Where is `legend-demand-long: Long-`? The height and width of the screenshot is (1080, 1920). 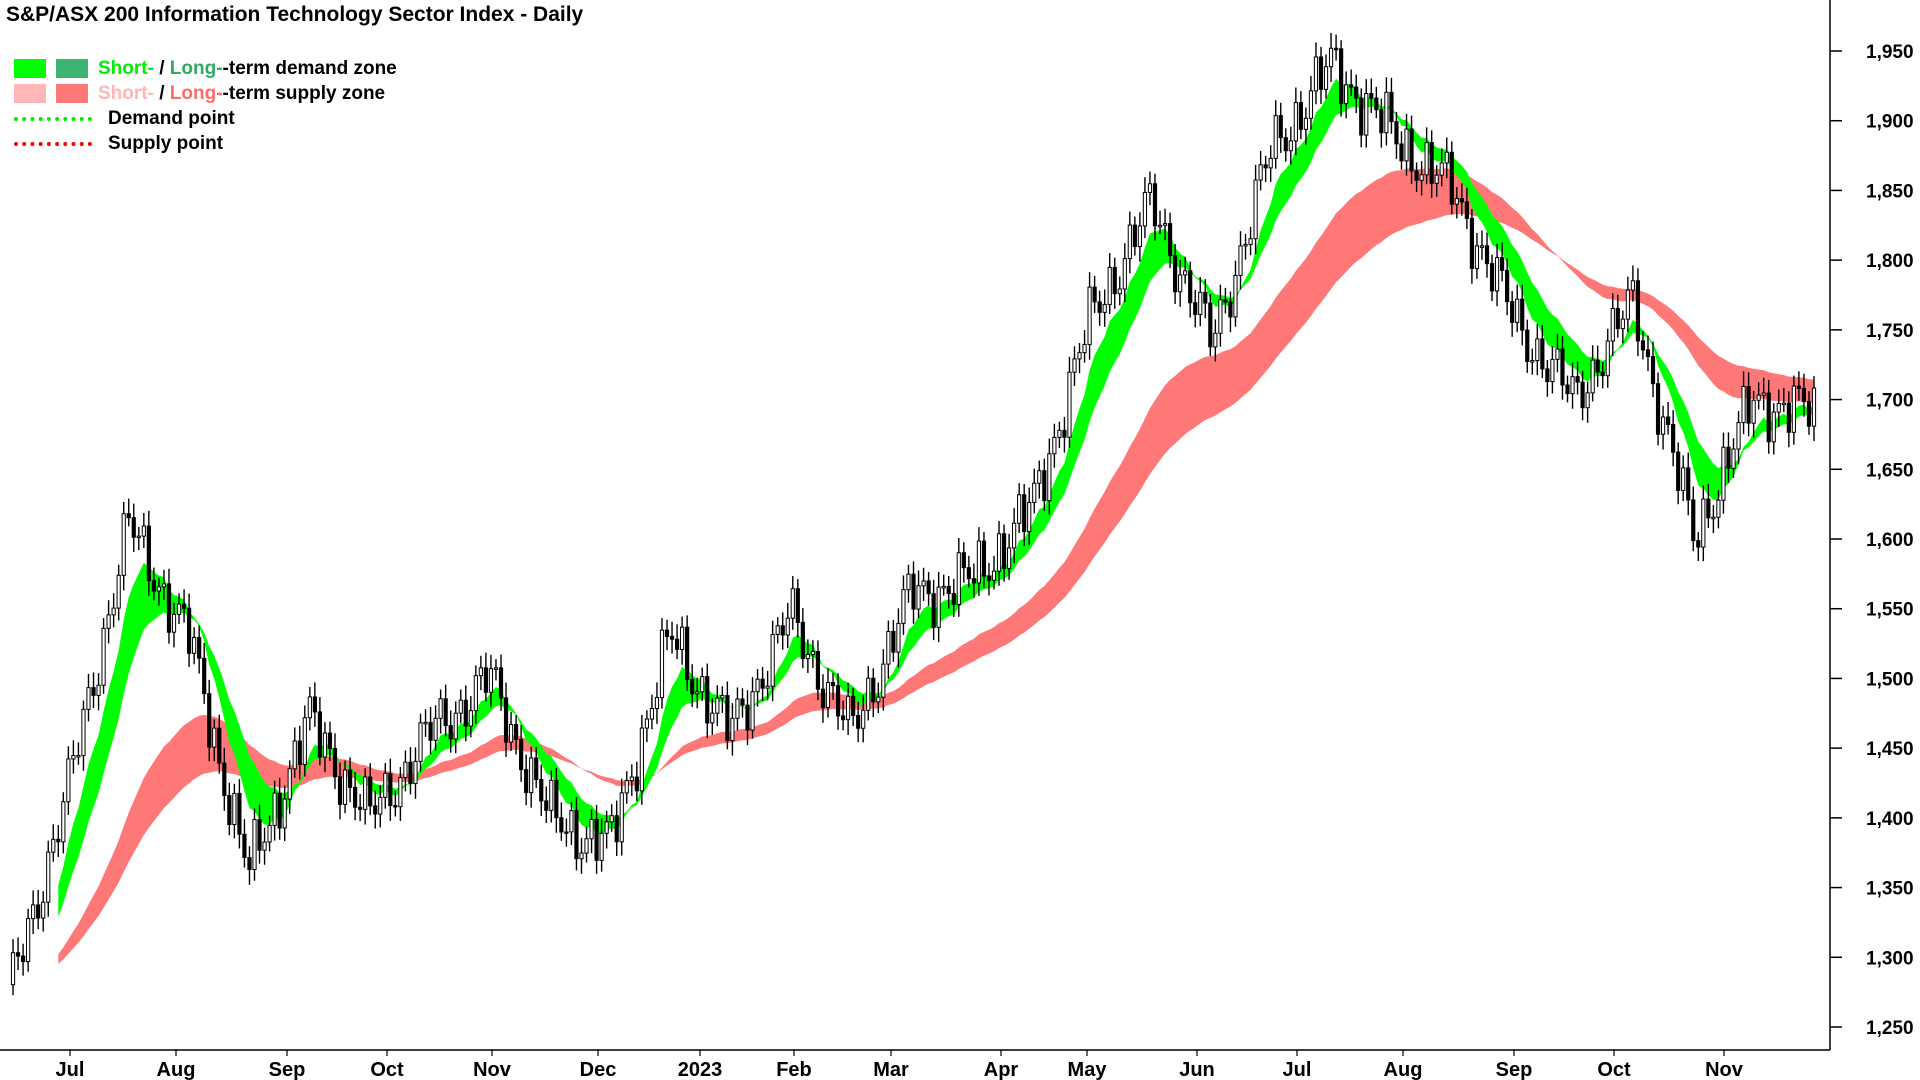 legend-demand-long: Long- is located at coordinates (196, 68).